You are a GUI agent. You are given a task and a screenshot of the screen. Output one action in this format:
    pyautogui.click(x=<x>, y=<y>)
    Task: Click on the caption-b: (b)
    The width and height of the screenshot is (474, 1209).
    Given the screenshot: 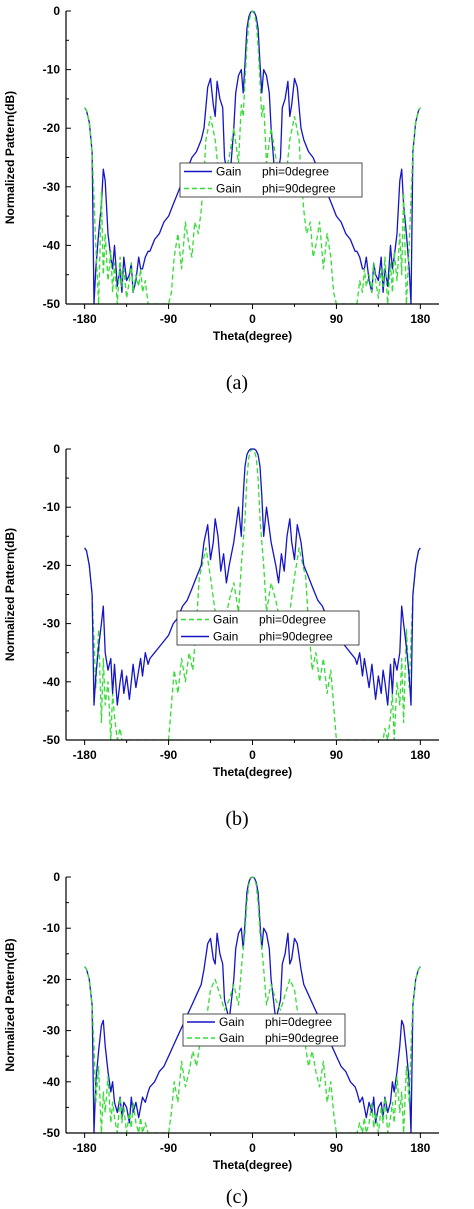 What is the action you would take?
    pyautogui.click(x=237, y=819)
    